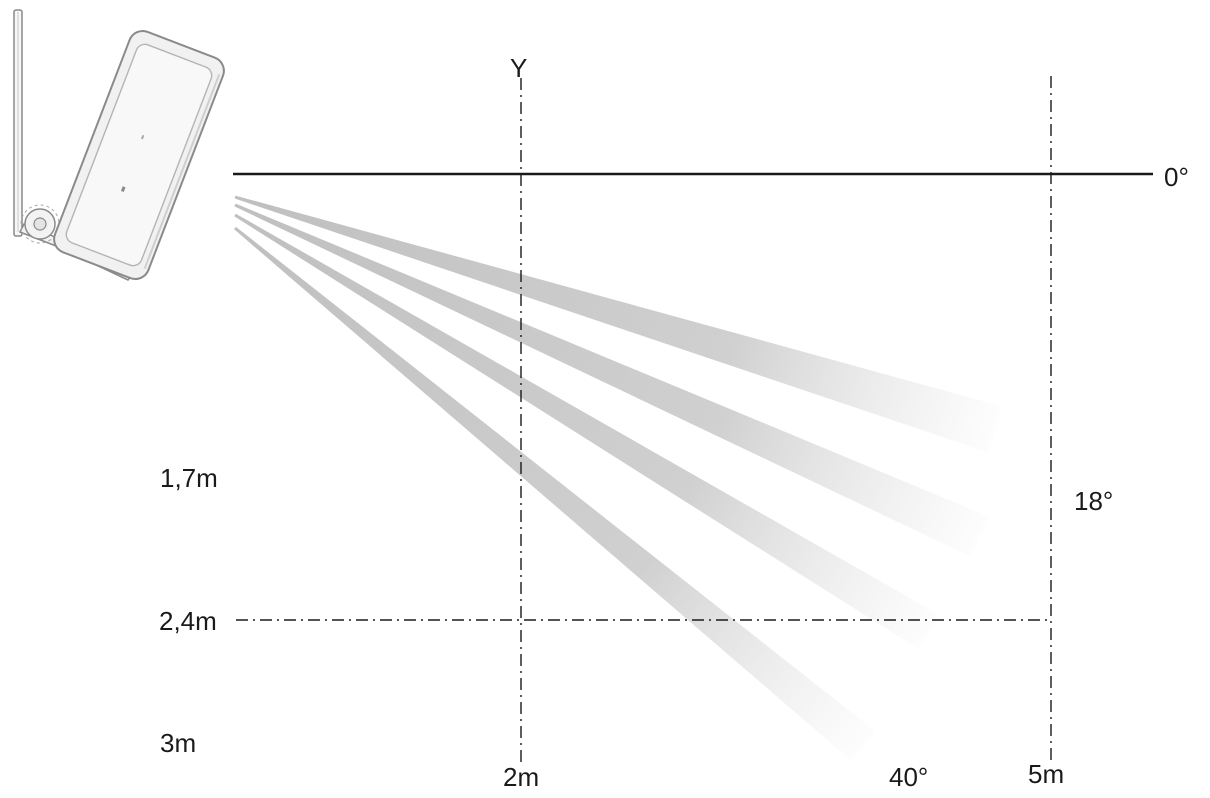 The height and width of the screenshot is (798, 1210). I want to click on height-1-7m-label: 1,7m, so click(189, 478).